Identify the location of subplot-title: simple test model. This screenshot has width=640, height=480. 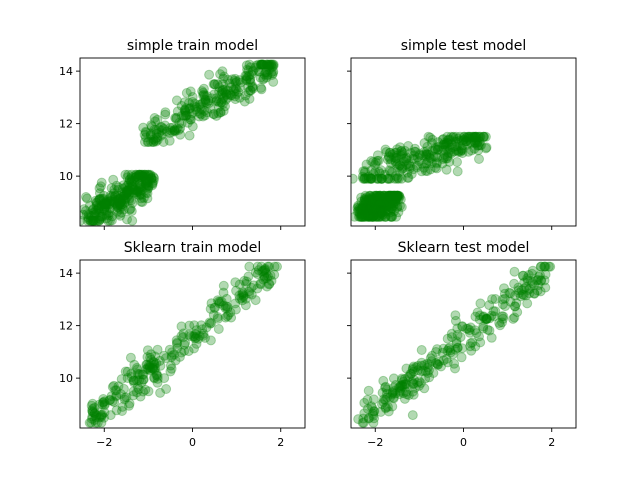
(464, 46).